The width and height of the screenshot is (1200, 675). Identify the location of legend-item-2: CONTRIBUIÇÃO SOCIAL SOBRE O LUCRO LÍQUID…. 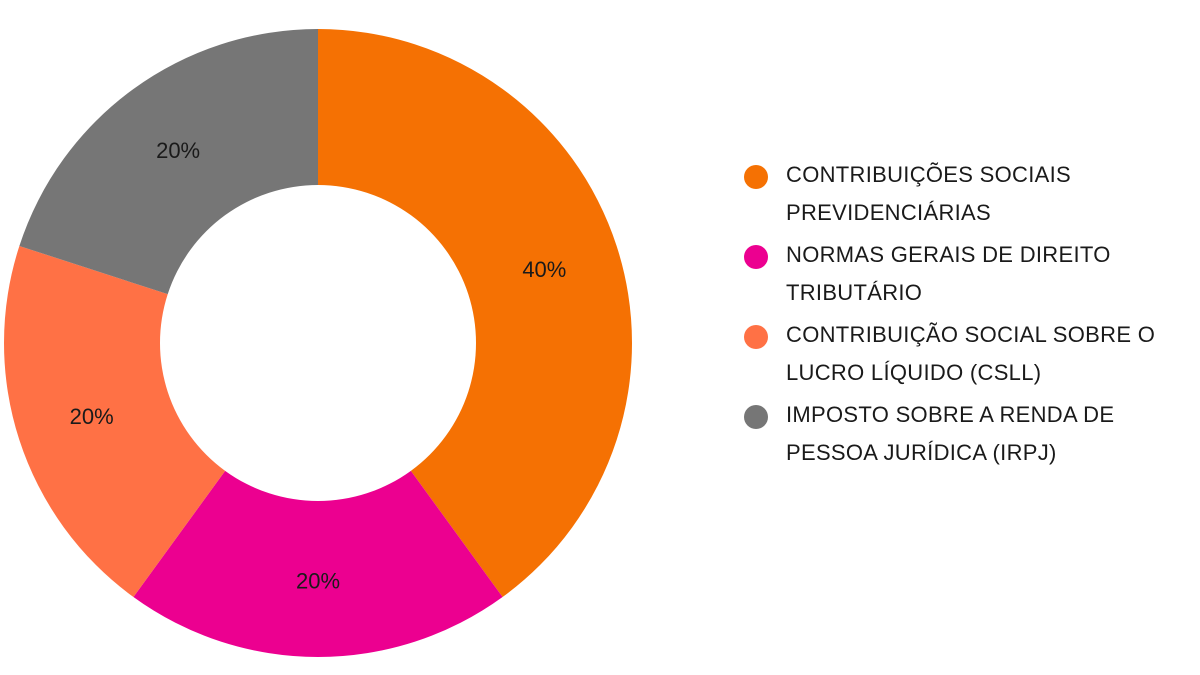
(964, 357).